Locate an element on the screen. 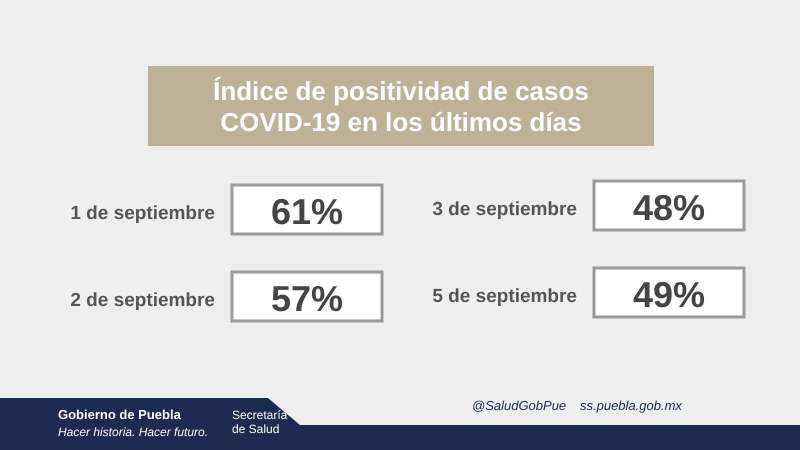 This screenshot has width=800, height=450. data-label: 61% is located at coordinates (307, 211).